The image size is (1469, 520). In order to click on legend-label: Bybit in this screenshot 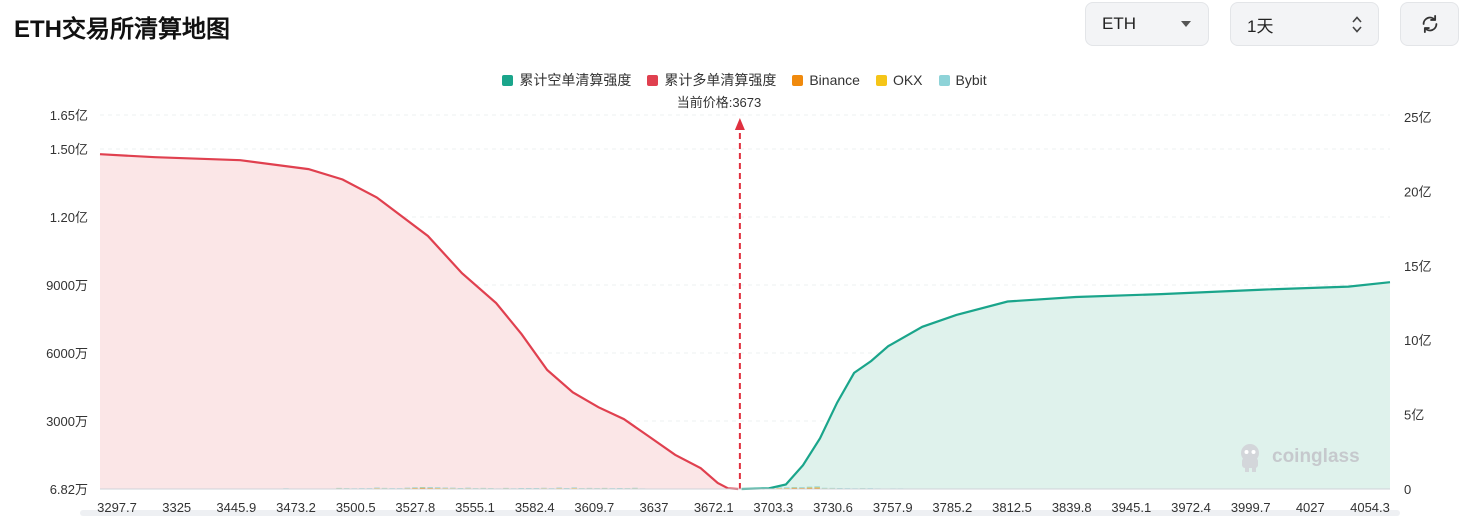, I will do `click(971, 80)`.